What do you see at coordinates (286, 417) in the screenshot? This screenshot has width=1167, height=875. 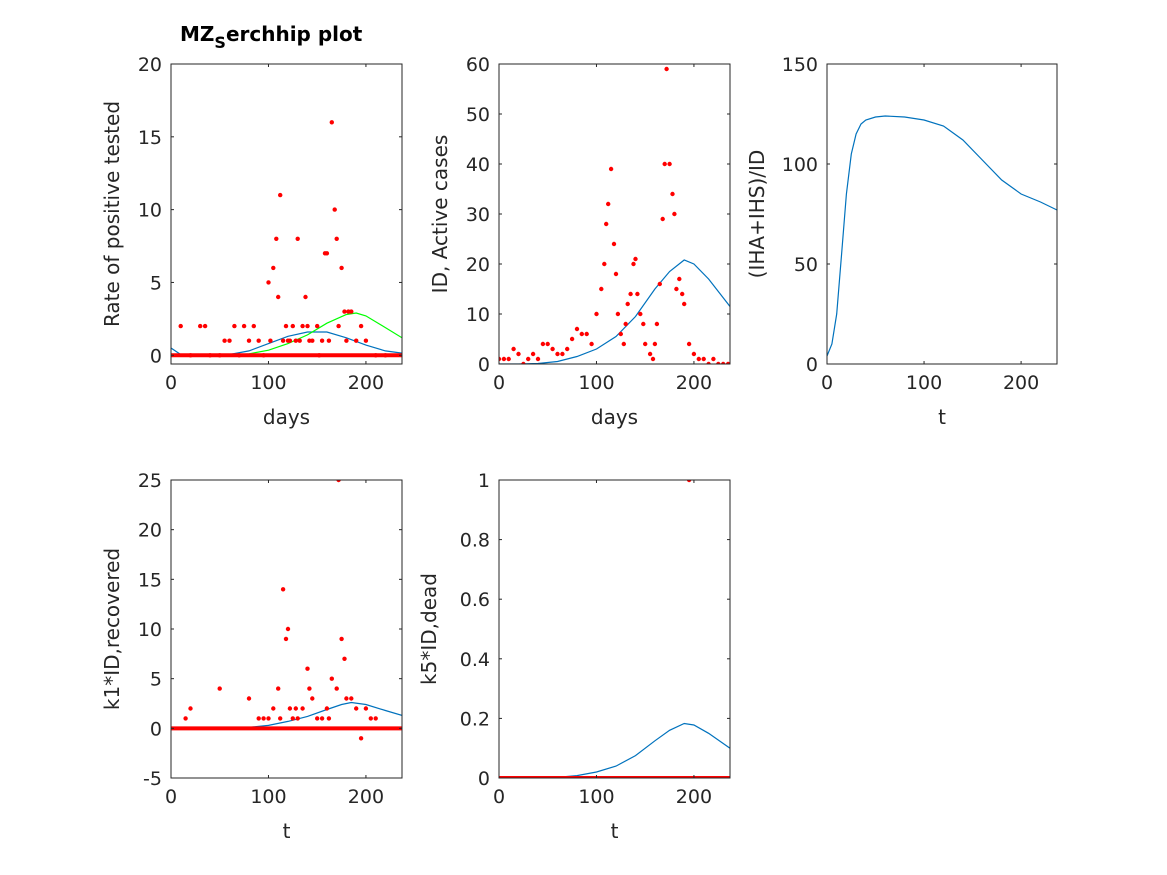 I see `x-axis-label: days` at bounding box center [286, 417].